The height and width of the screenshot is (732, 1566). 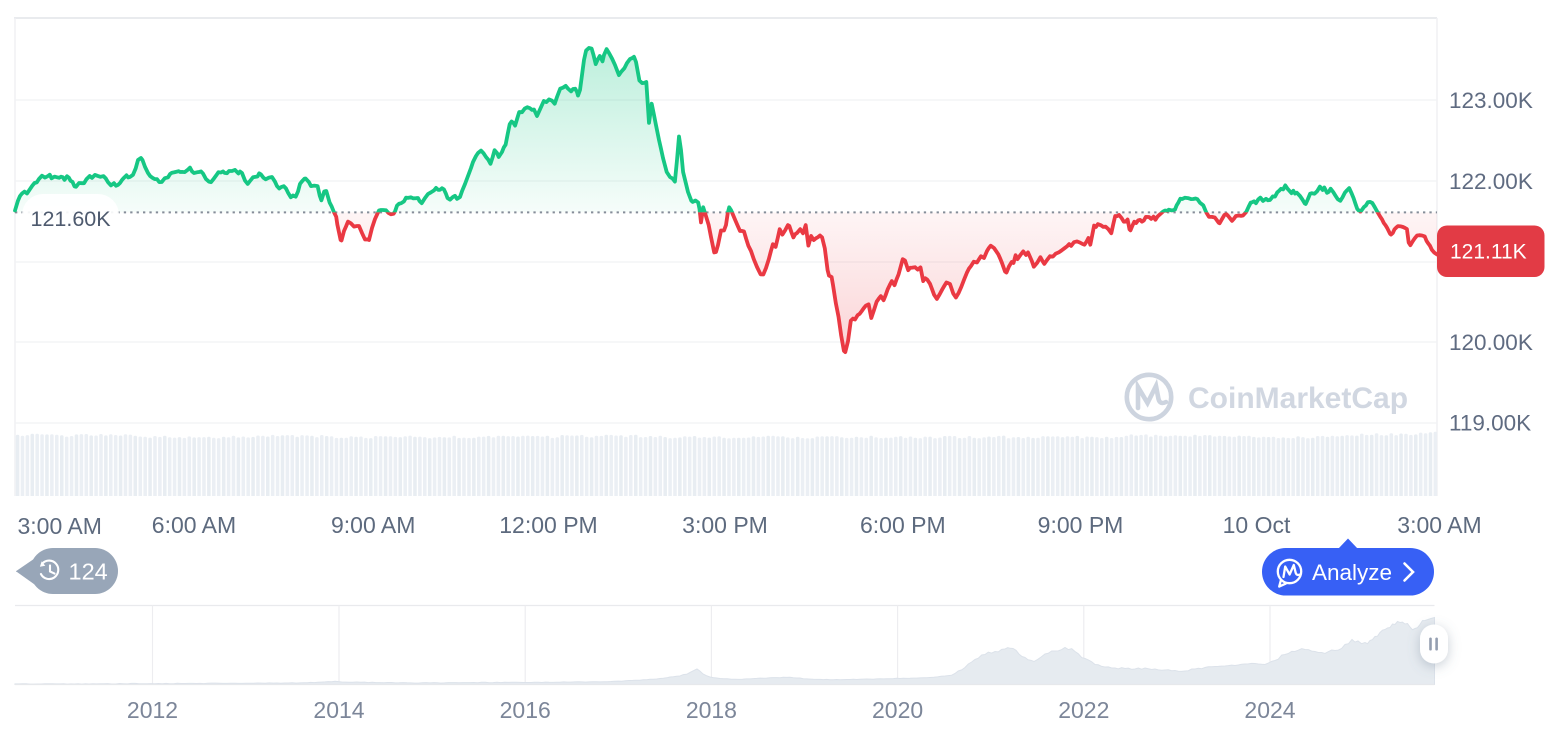 I want to click on svg-text: 10 Oct, so click(x=1257, y=525).